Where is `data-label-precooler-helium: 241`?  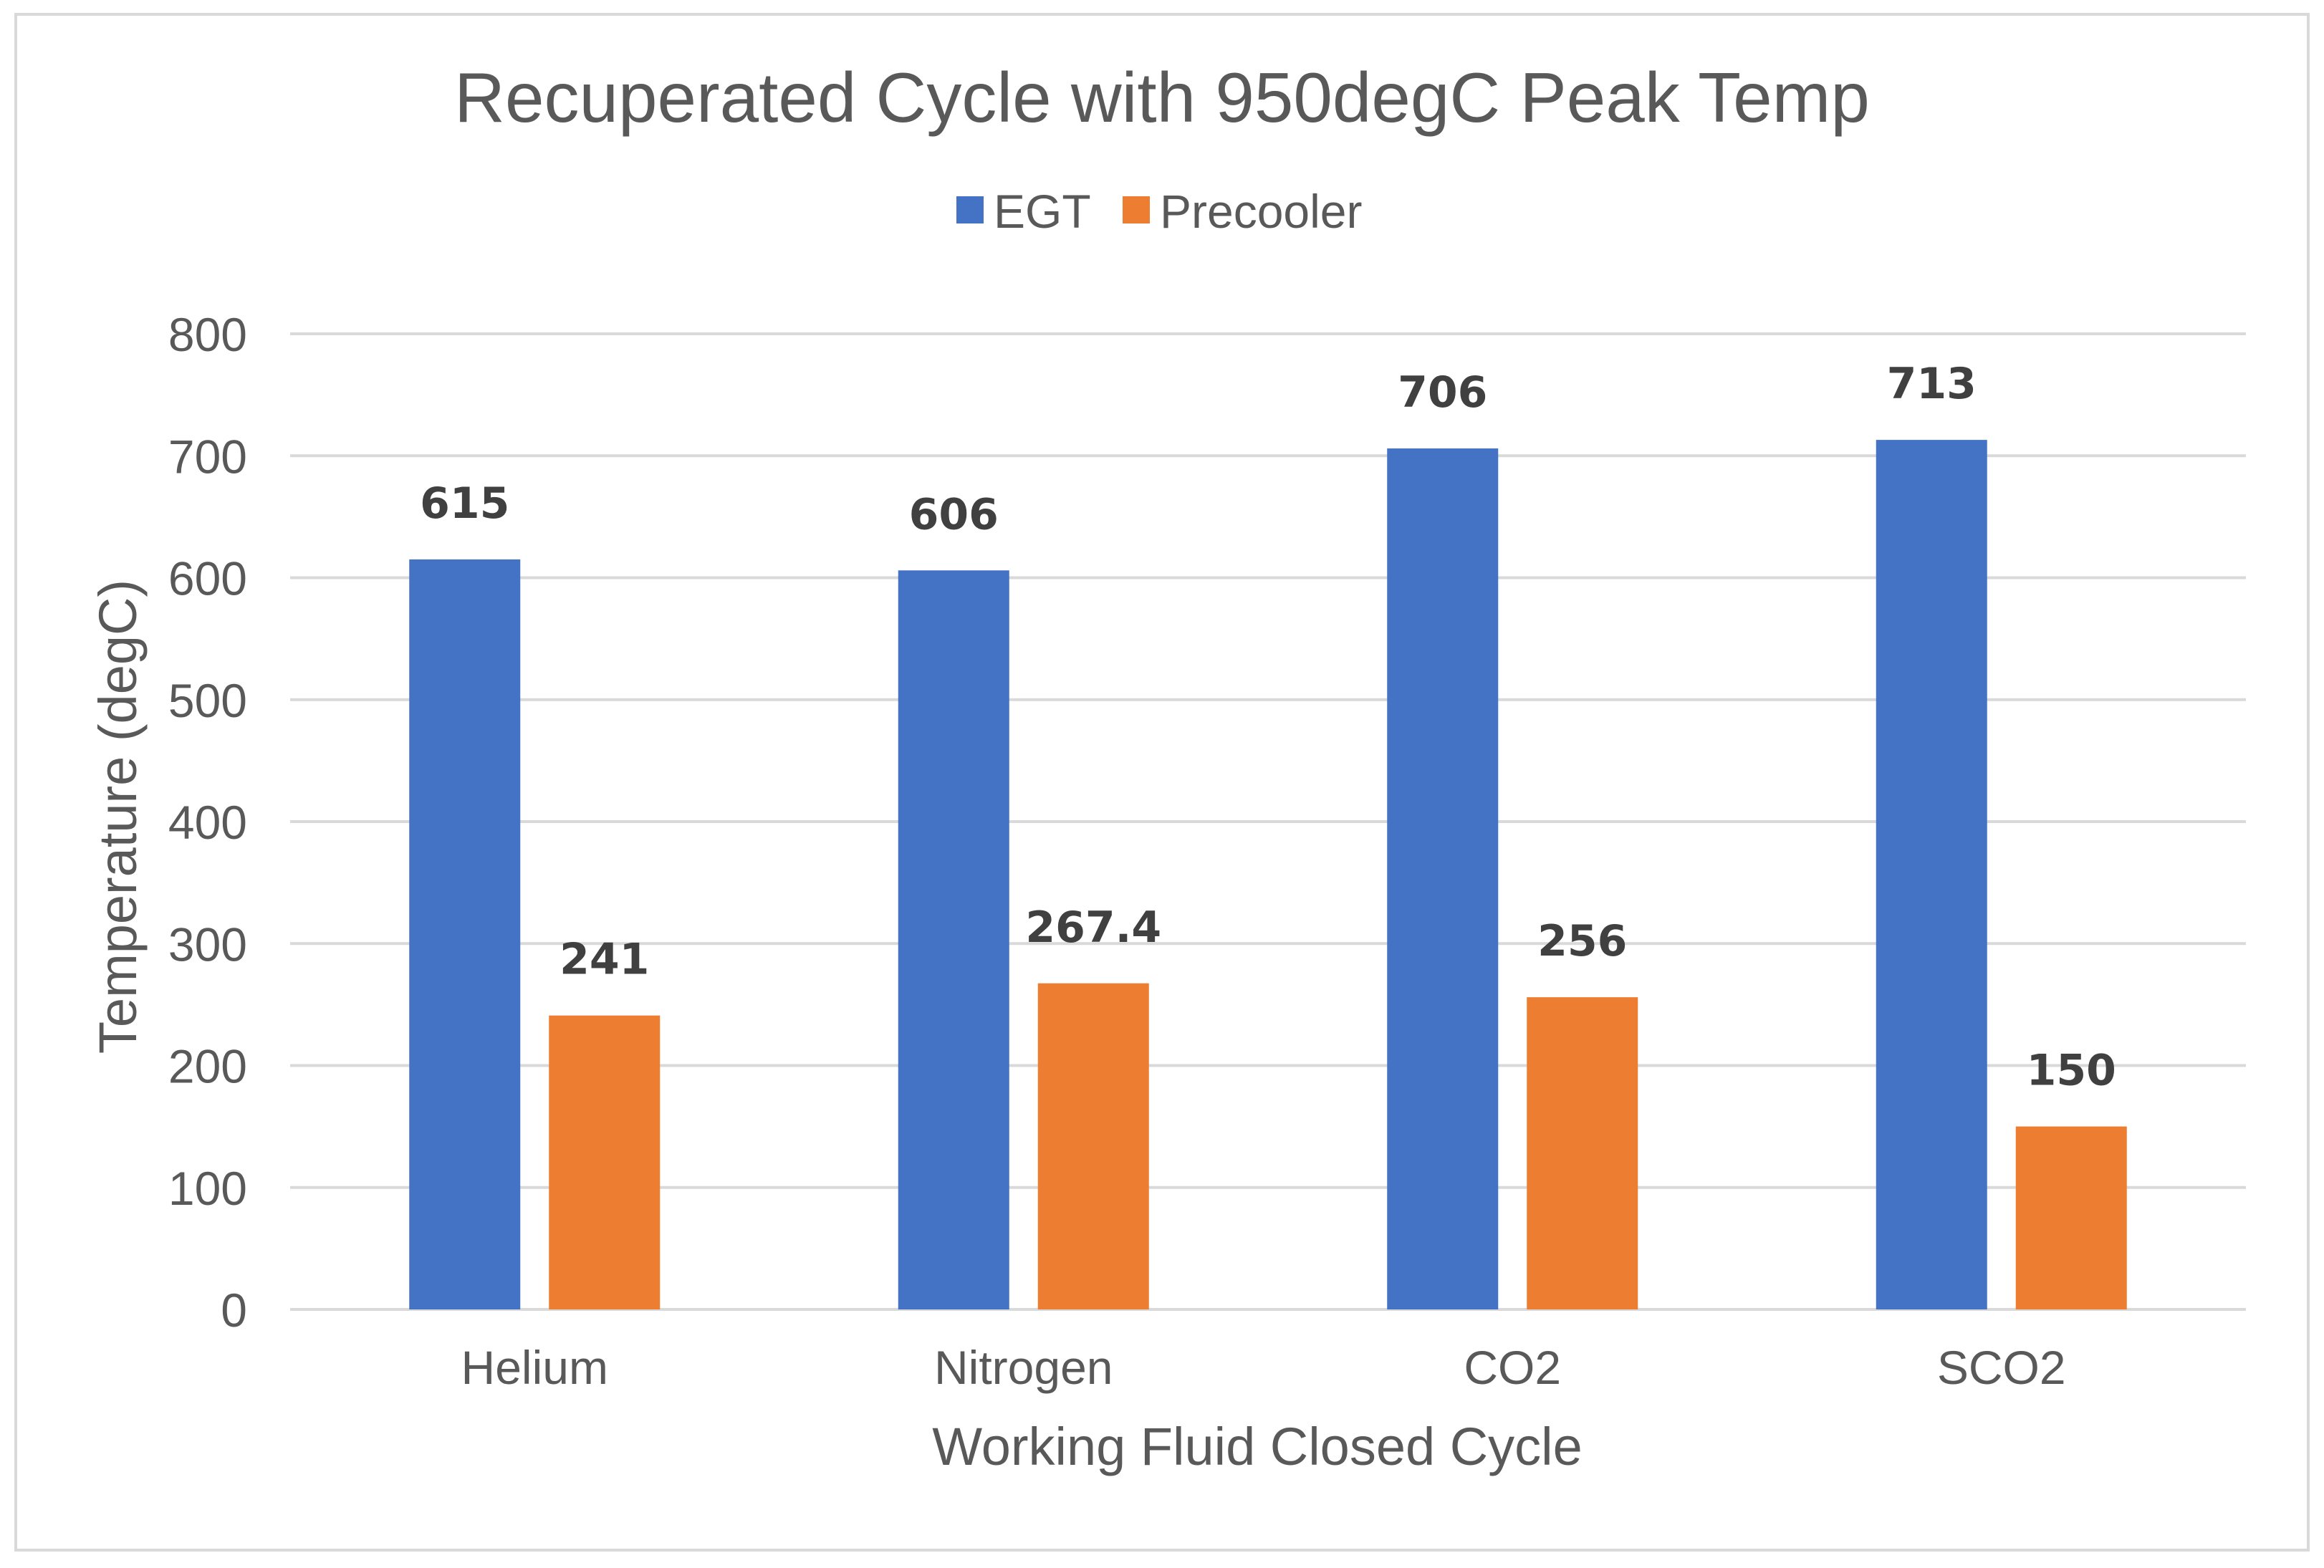 data-label-precooler-helium: 241 is located at coordinates (604, 960).